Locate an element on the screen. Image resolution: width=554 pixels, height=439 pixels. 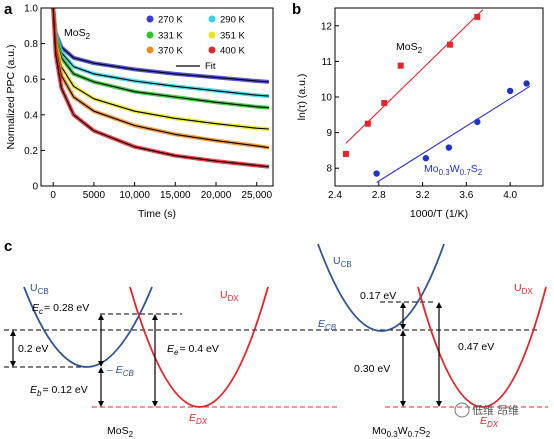
panel-a-xtick-label: 5000 is located at coordinates (94, 195).